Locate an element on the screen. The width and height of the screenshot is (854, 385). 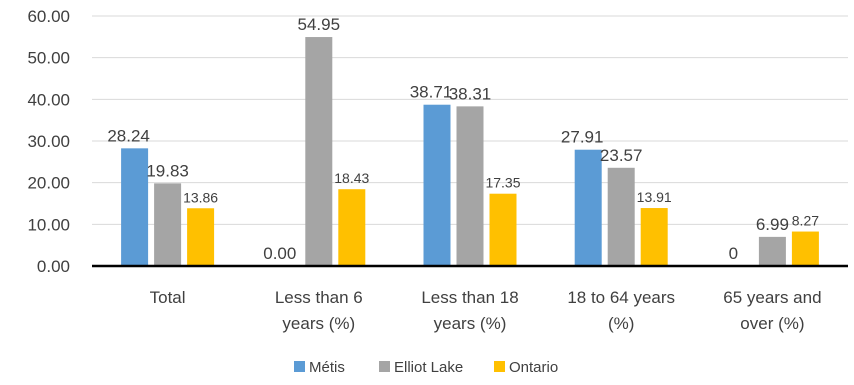
data-label: 6.99 is located at coordinates (772, 224).